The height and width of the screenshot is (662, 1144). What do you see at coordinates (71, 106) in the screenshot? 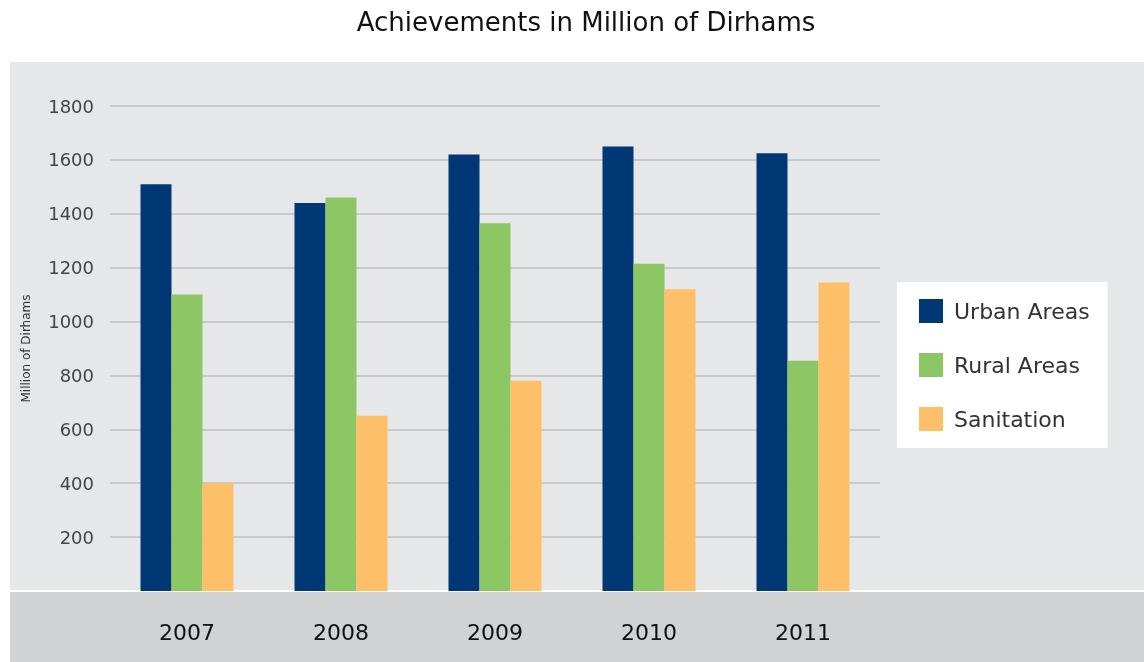
I see `y-tick-label: 1800` at bounding box center [71, 106].